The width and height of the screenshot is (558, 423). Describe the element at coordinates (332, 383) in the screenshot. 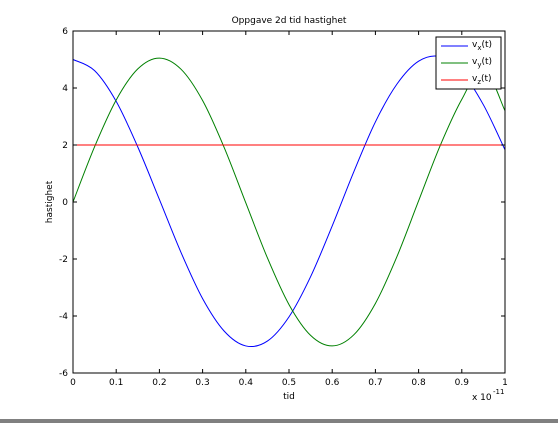

I see `x-tick-label: 0.6` at that location.